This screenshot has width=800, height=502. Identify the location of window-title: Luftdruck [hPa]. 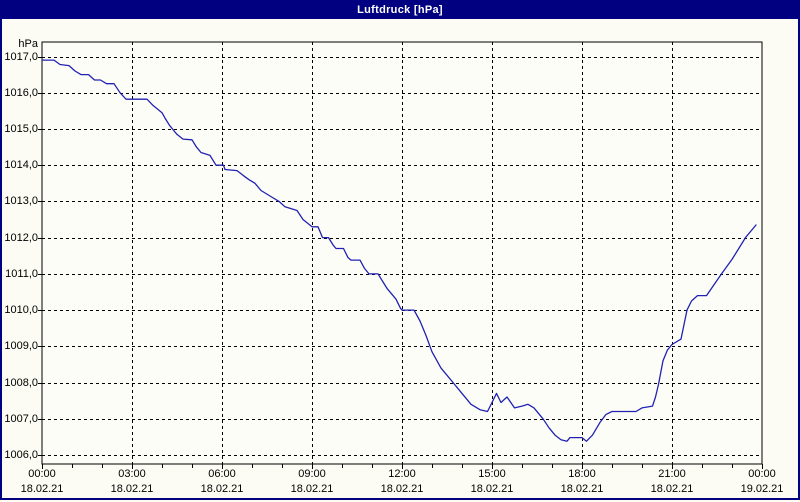
(400, 10).